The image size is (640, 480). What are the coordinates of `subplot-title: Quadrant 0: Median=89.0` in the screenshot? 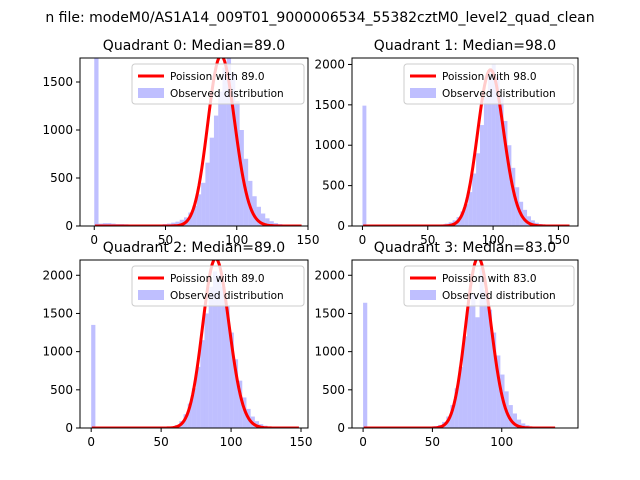 It's located at (194, 46).